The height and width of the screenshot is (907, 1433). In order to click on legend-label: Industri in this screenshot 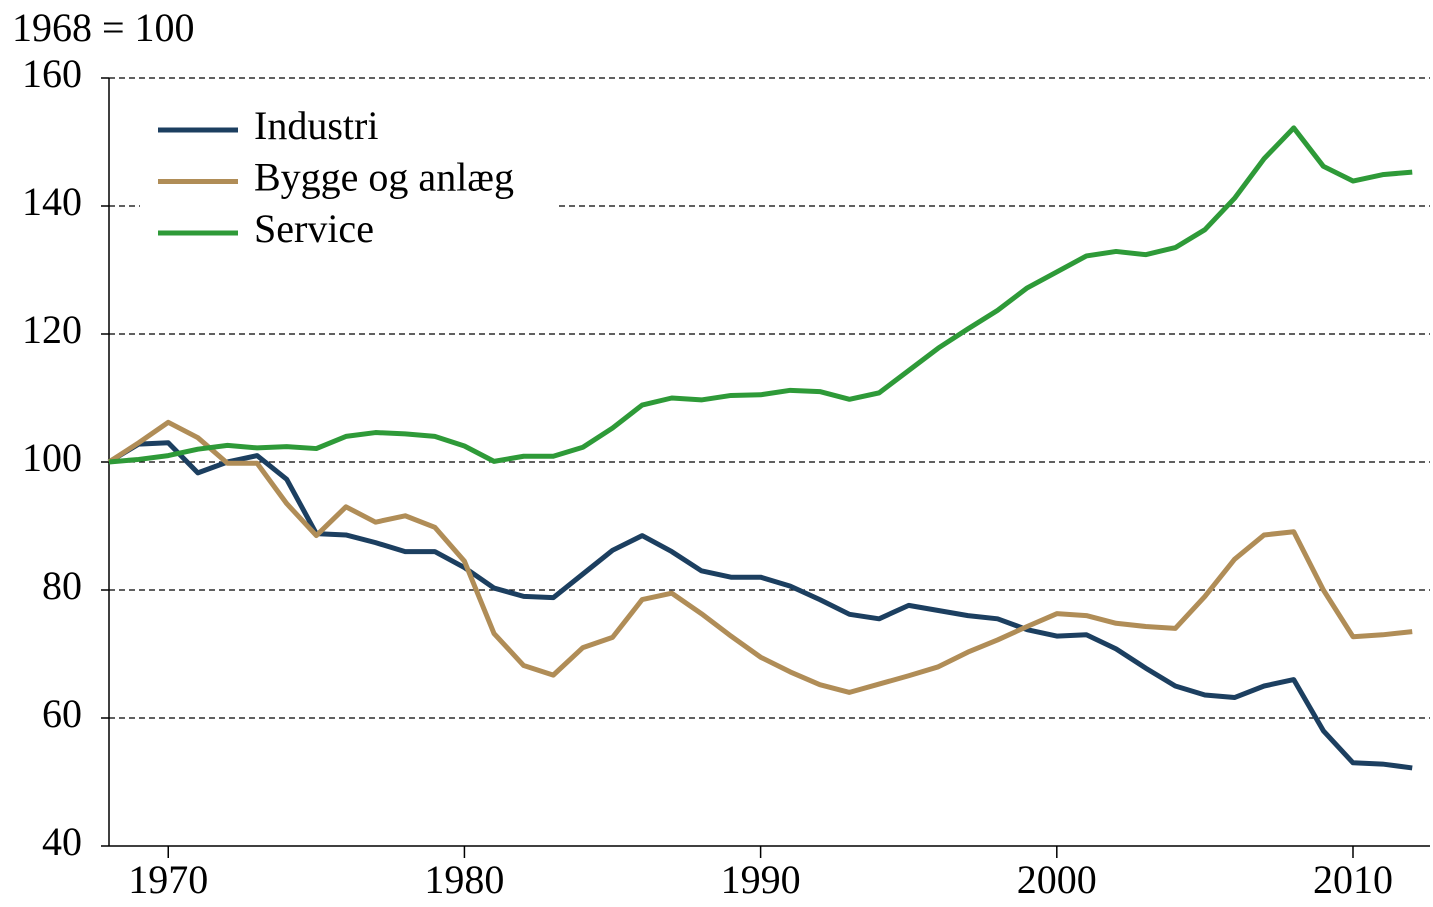, I will do `click(316, 125)`.